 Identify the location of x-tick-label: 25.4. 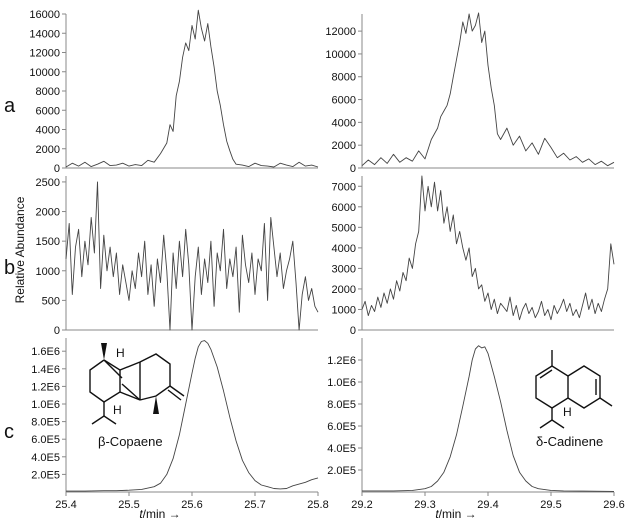
(65, 505).